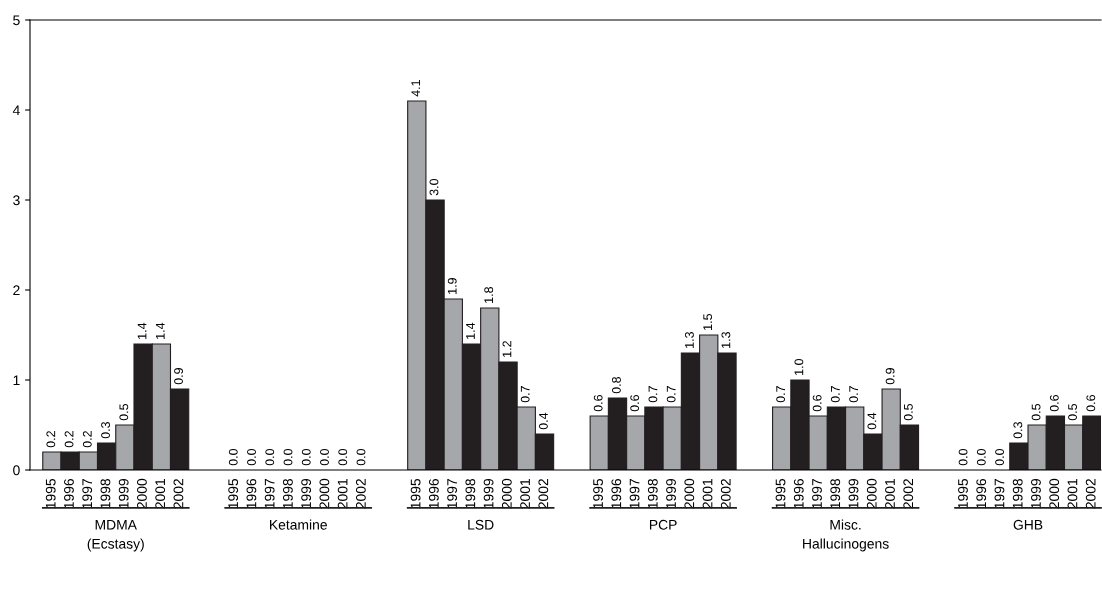 The width and height of the screenshot is (1102, 589). Describe the element at coordinates (708, 321) in the screenshot. I see `data-label: 1.5` at that location.